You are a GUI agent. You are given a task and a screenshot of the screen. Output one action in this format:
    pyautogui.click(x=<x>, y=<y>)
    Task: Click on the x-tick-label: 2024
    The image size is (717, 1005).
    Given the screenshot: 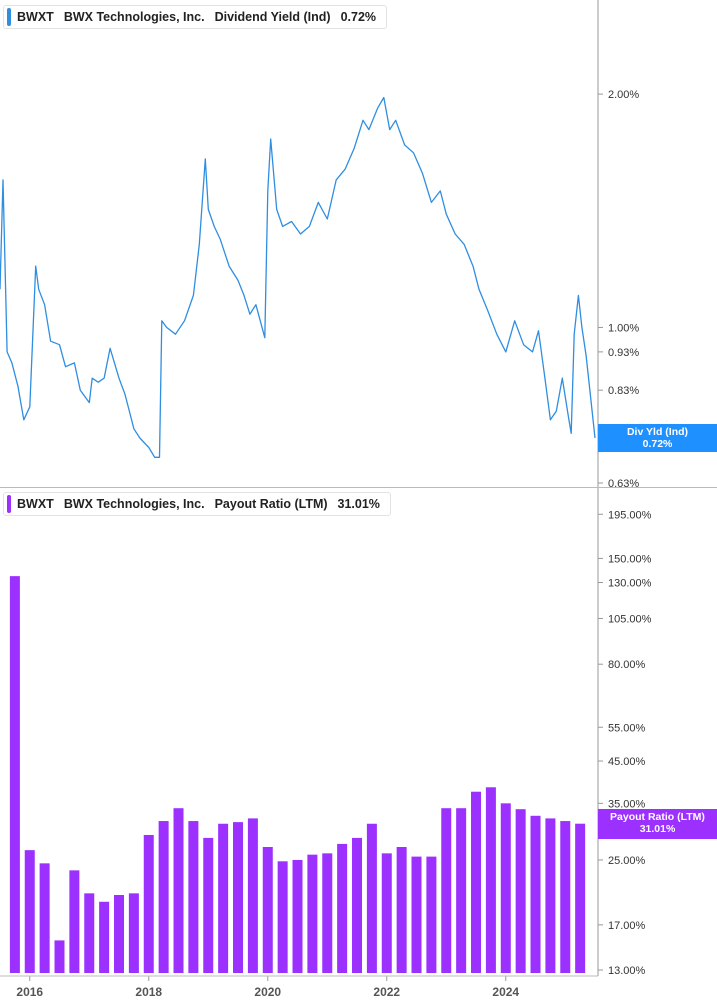 What is the action you would take?
    pyautogui.click(x=505, y=992)
    